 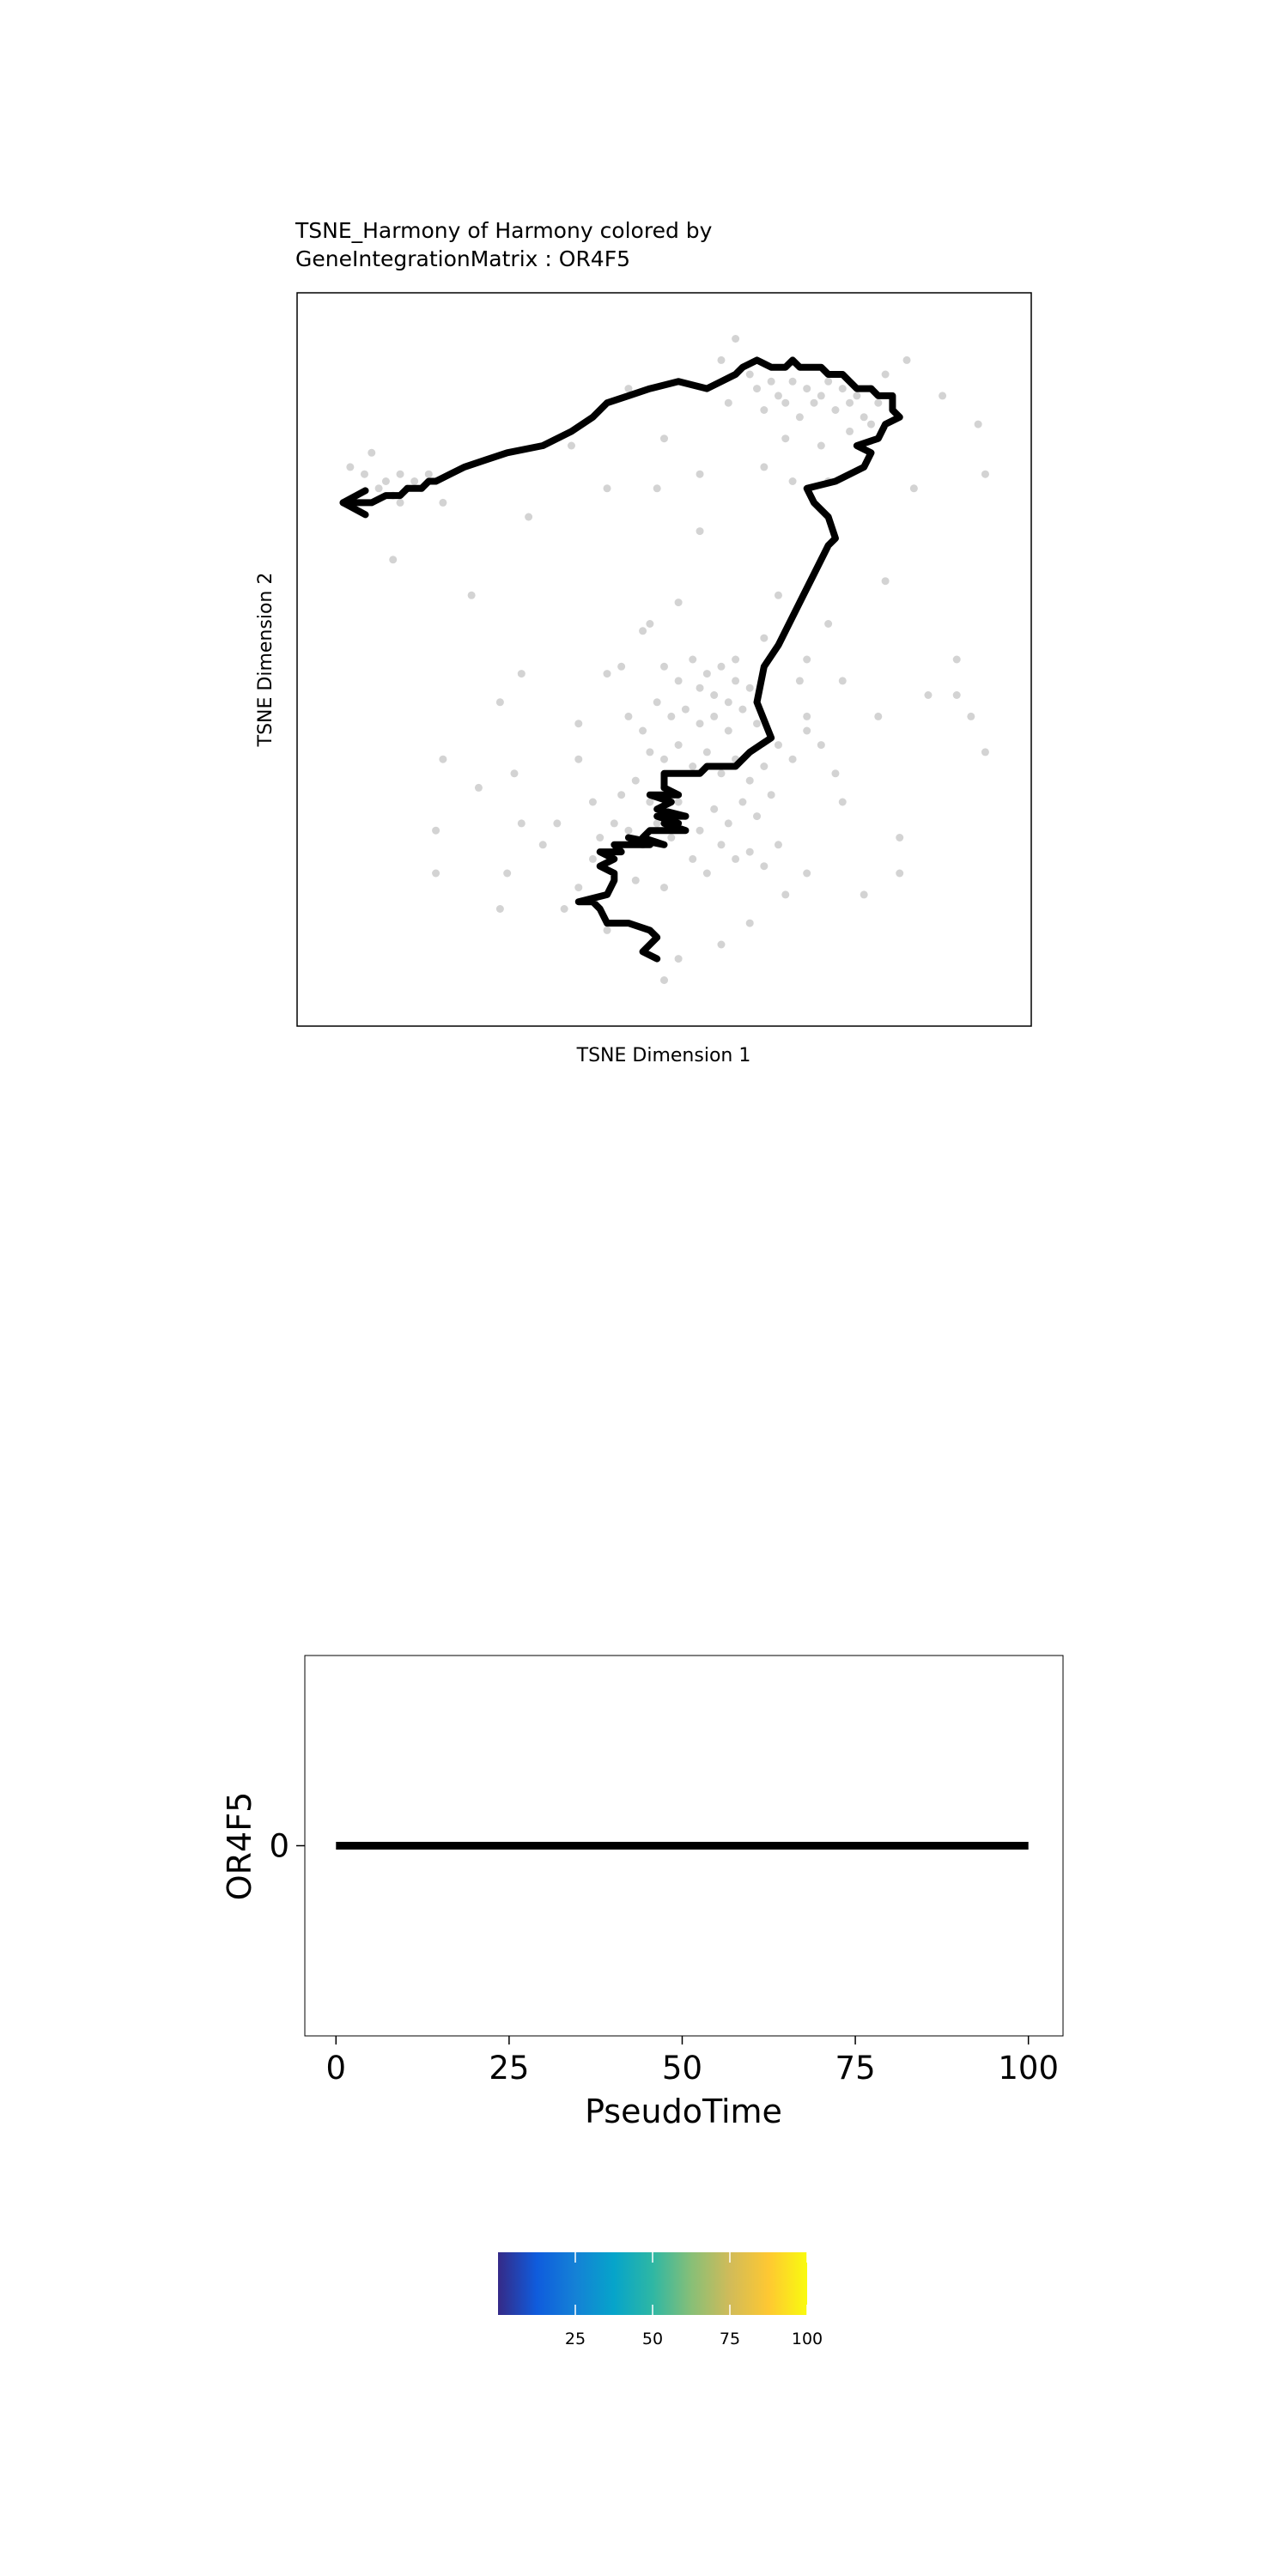 I want to click on pseudotime-plot: 0 25 50 75 100 0 PseudoTime OR4F5, so click(x=642, y=1893).